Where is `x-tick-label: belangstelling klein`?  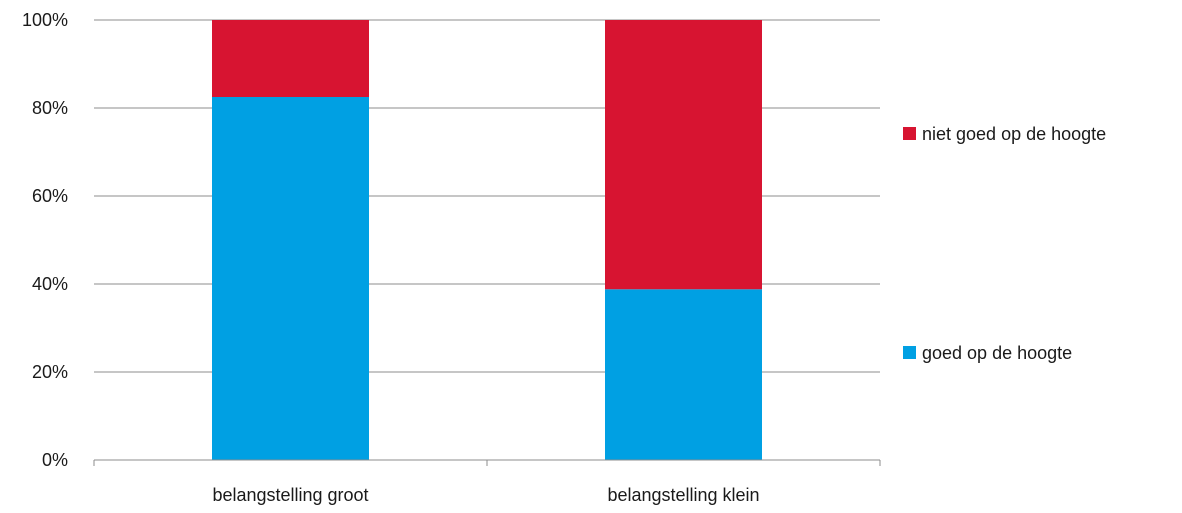 x-tick-label: belangstelling klein is located at coordinates (683, 495).